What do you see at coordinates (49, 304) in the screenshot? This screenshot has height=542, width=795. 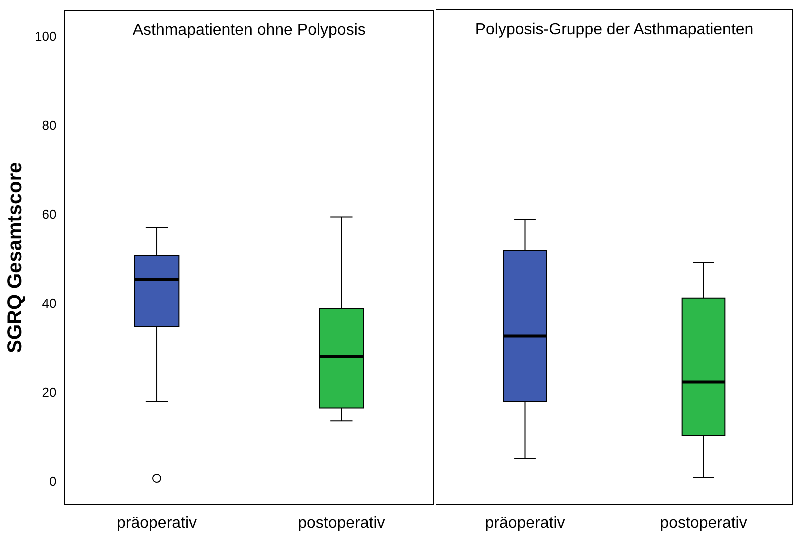 I see `y-tick-label: 40` at bounding box center [49, 304].